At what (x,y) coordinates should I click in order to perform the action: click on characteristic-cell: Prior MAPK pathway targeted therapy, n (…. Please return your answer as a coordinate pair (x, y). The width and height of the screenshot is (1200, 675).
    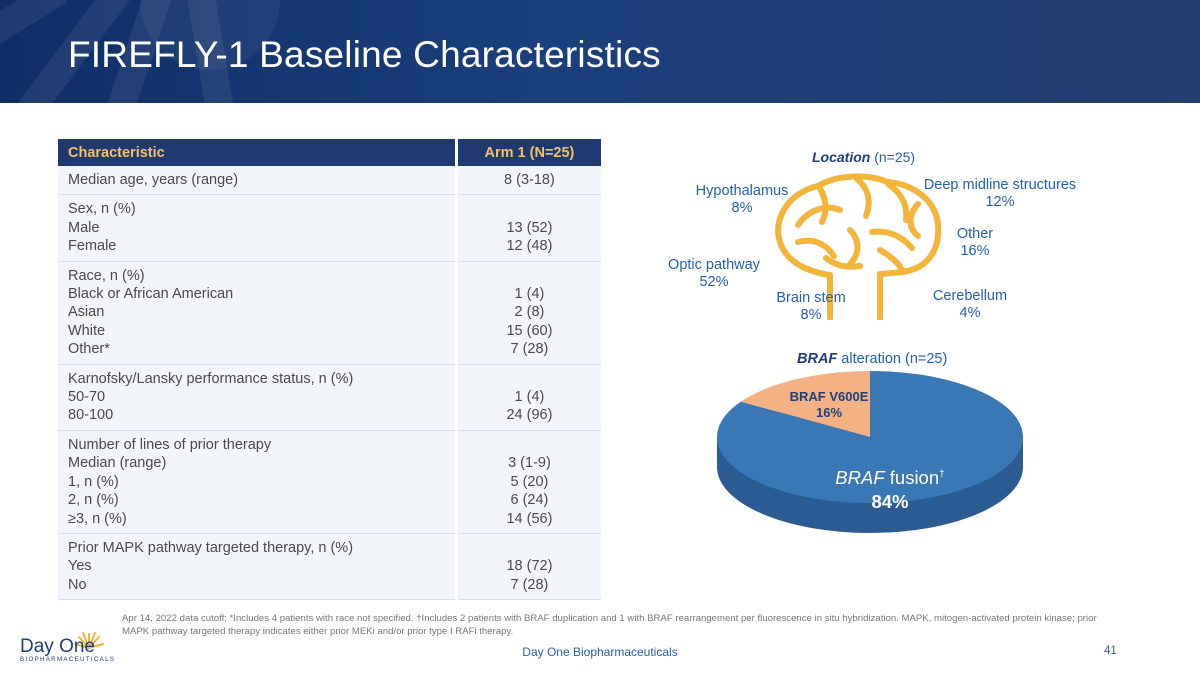
    Looking at the image, I should click on (257, 567).